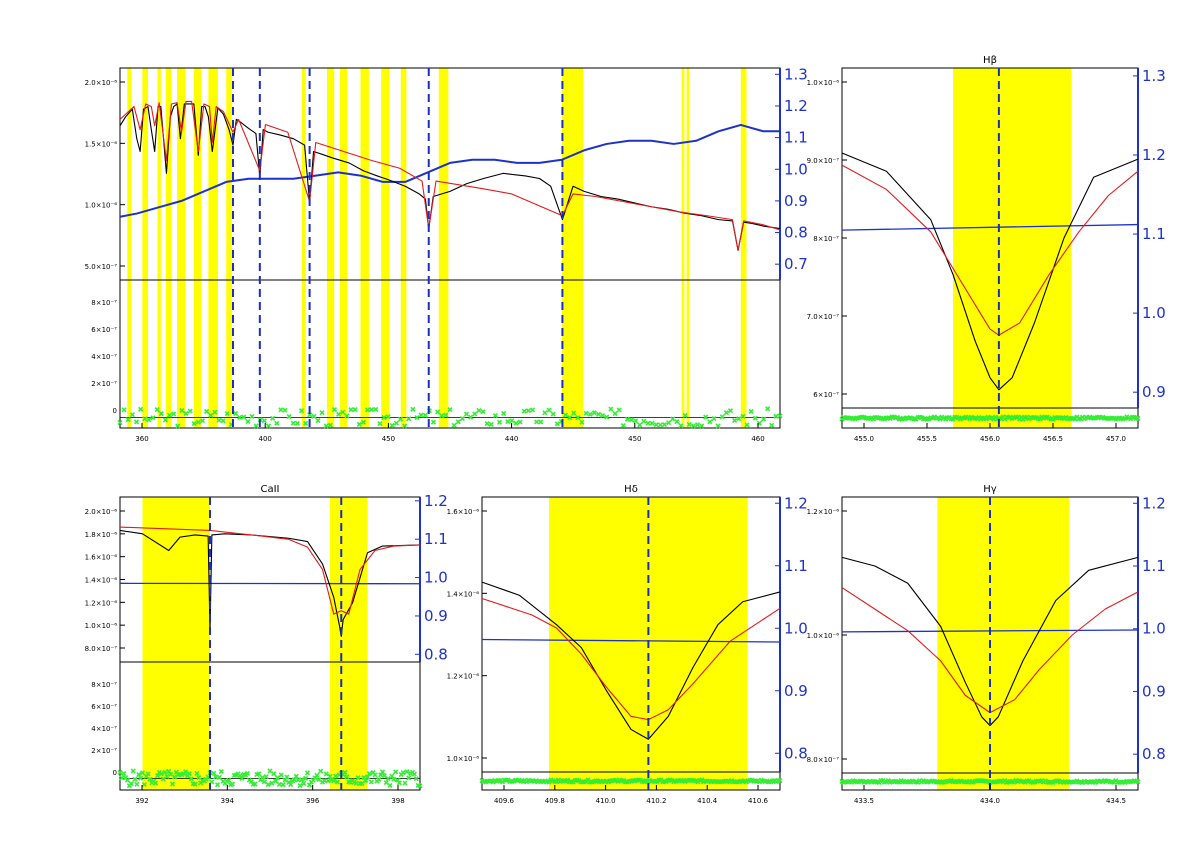  I want to click on observed-spectrum, so click(990, 271).